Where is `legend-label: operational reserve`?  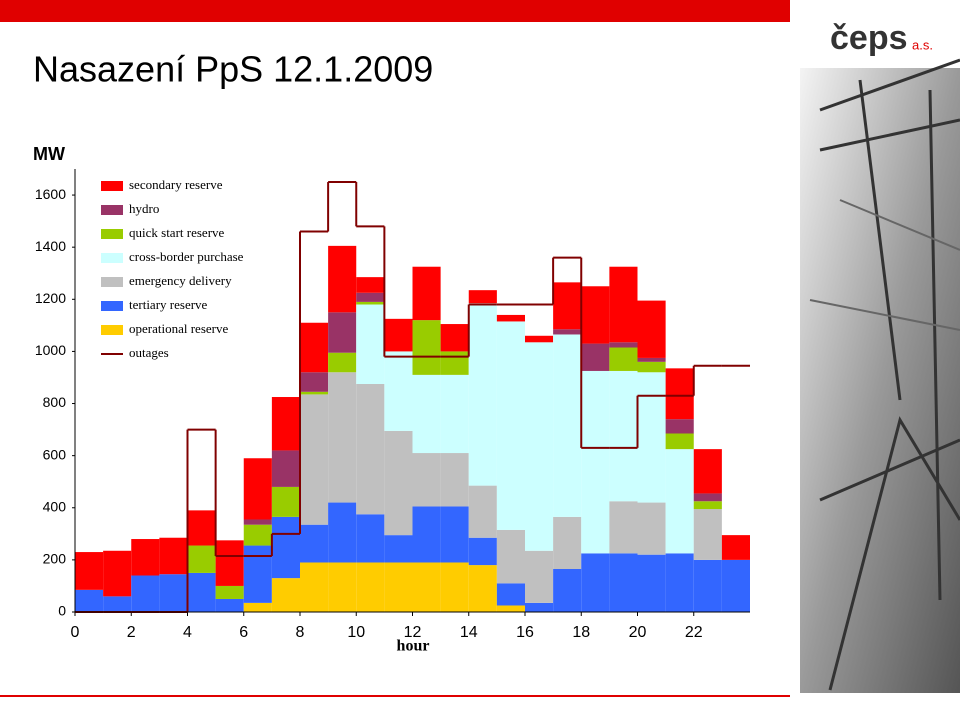 legend-label: operational reserve is located at coordinates (178, 328).